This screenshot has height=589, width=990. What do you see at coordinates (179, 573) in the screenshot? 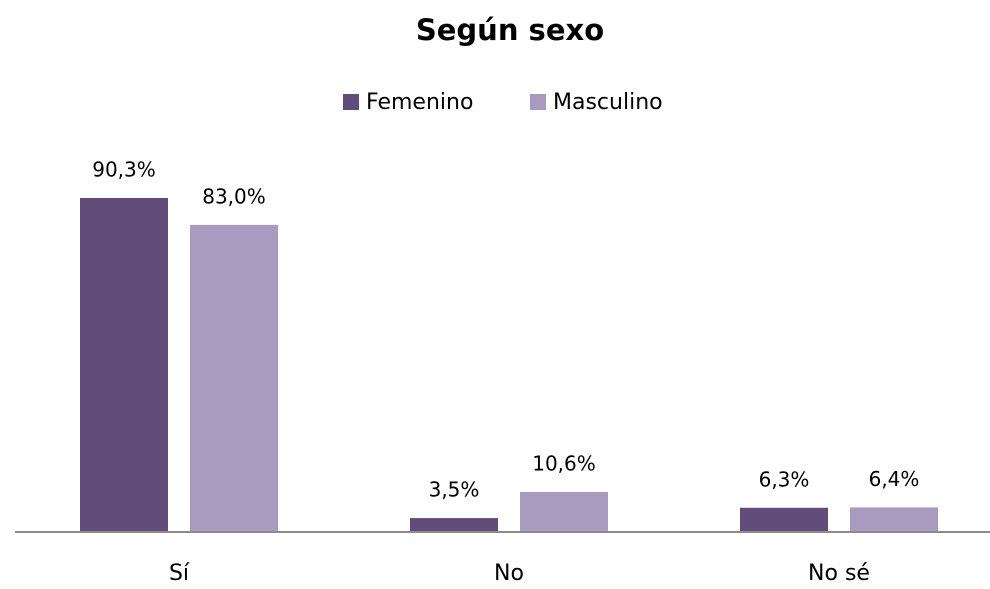
I see `x-tick-label: Sí` at bounding box center [179, 573].